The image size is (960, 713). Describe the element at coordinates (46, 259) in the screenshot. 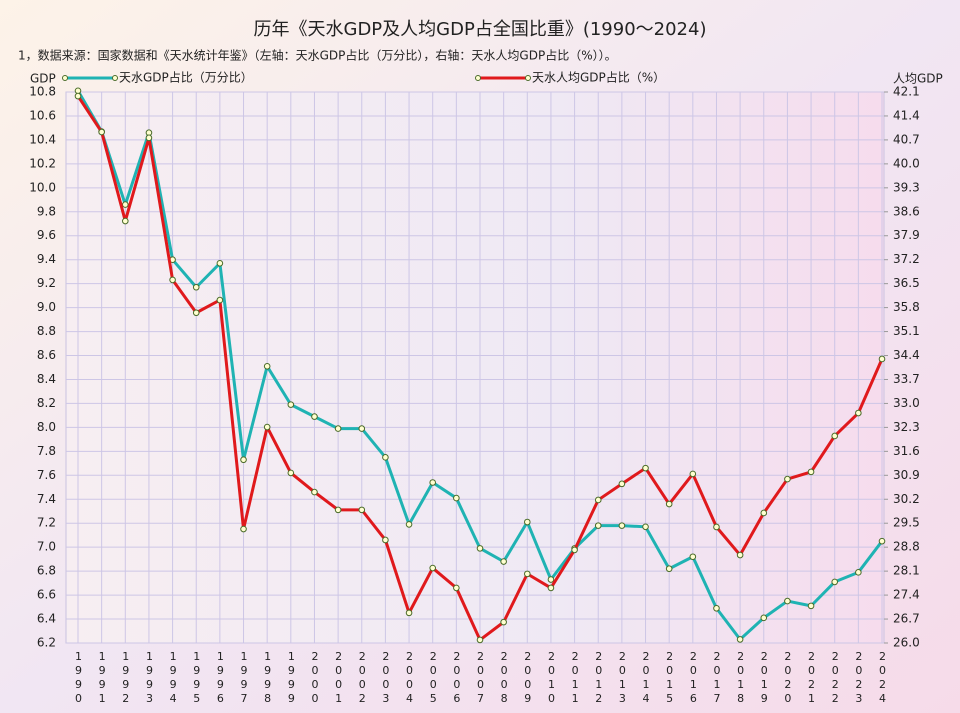

I see `y-tick-label: 9.4` at that location.